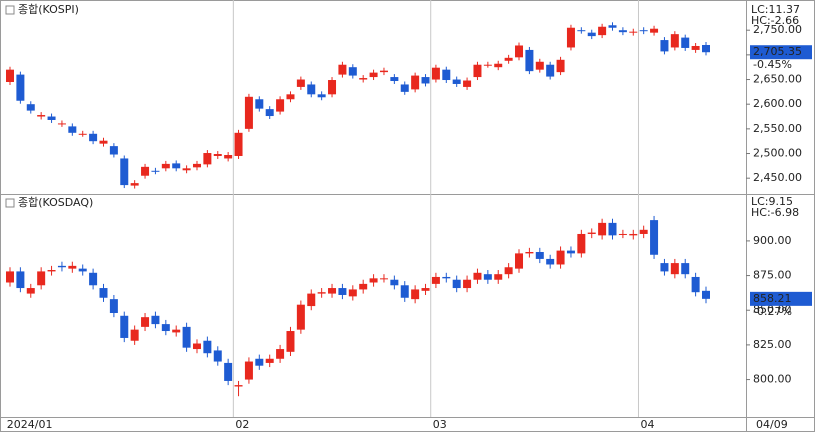  Describe the element at coordinates (772, 379) in the screenshot. I see `y-tick-label: 800.00` at that location.